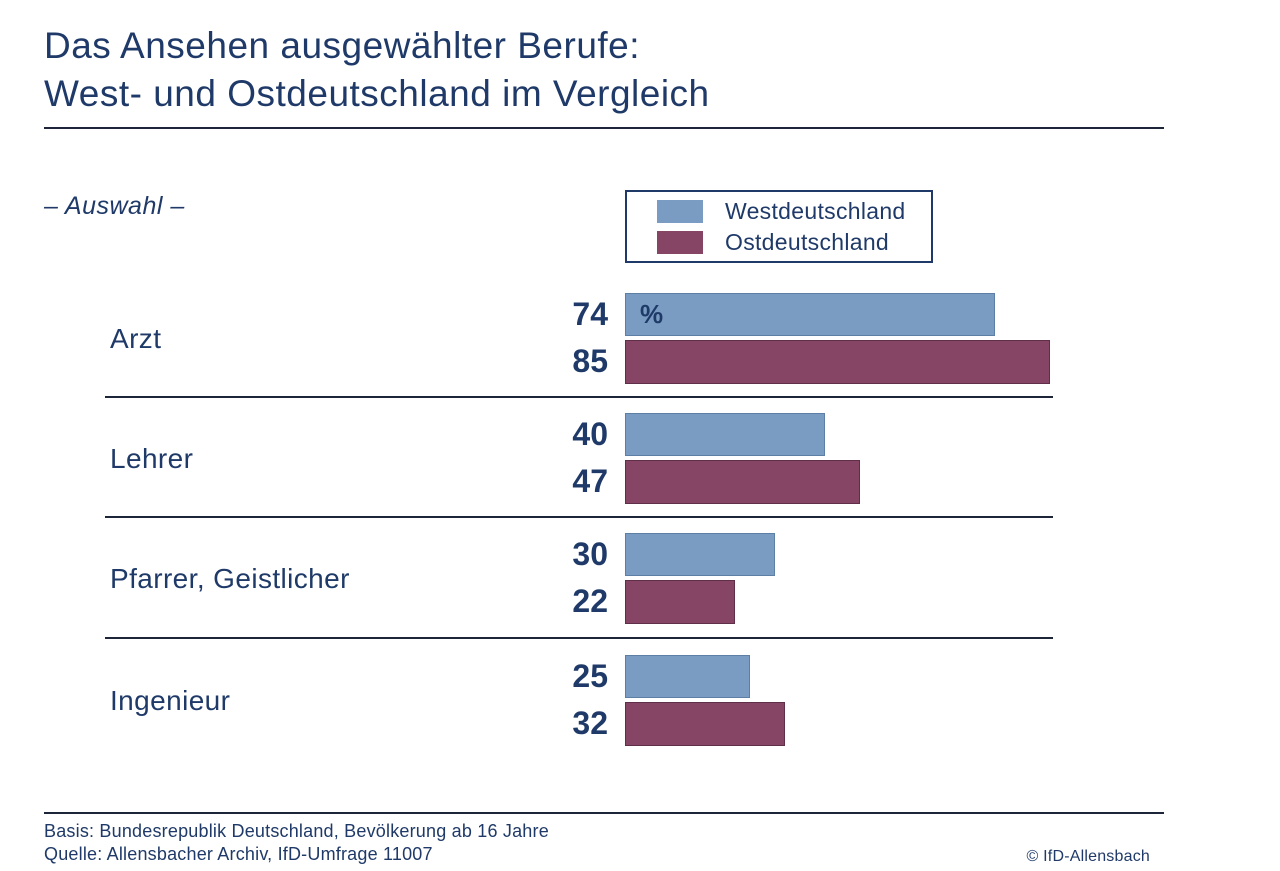  Describe the element at coordinates (680, 211) in the screenshot. I see `legend-swatch-west` at that location.